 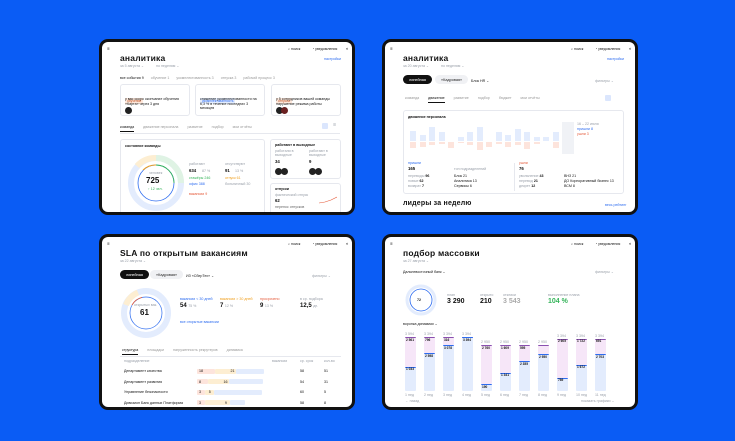 I want to click on overdue-segment, so click(x=202, y=381).